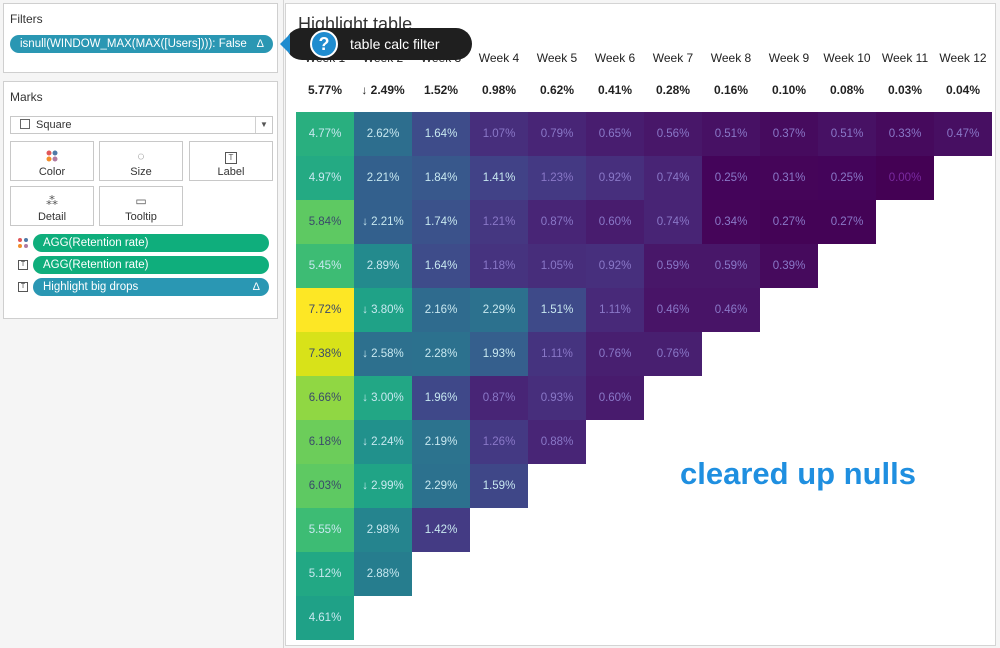  I want to click on total-value: 0.41%, so click(615, 90).